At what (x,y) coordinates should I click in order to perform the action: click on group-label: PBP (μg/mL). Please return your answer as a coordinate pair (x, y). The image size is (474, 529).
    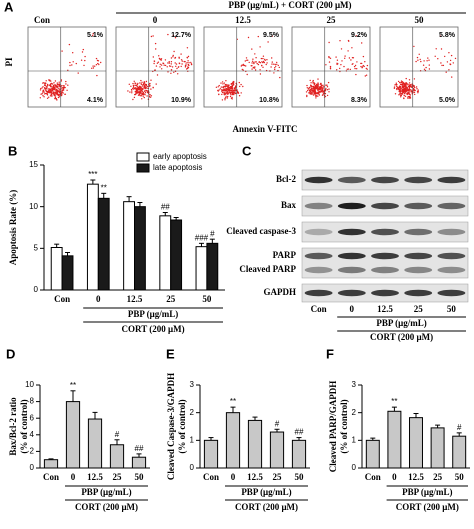
    Looking at the image, I should click on (106, 492).